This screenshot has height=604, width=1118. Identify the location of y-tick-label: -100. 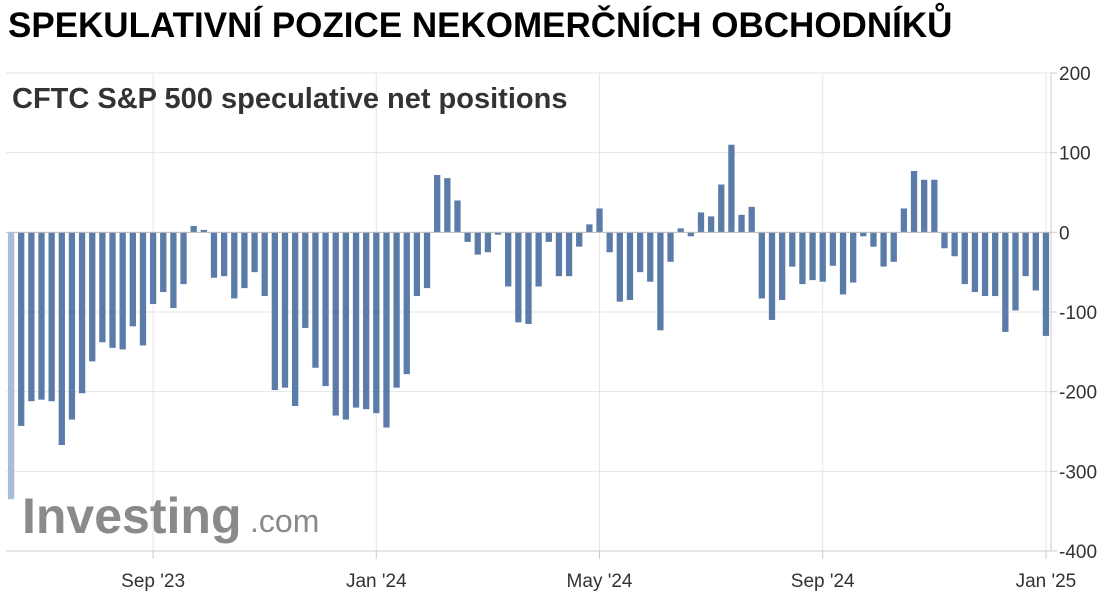
(1078, 313).